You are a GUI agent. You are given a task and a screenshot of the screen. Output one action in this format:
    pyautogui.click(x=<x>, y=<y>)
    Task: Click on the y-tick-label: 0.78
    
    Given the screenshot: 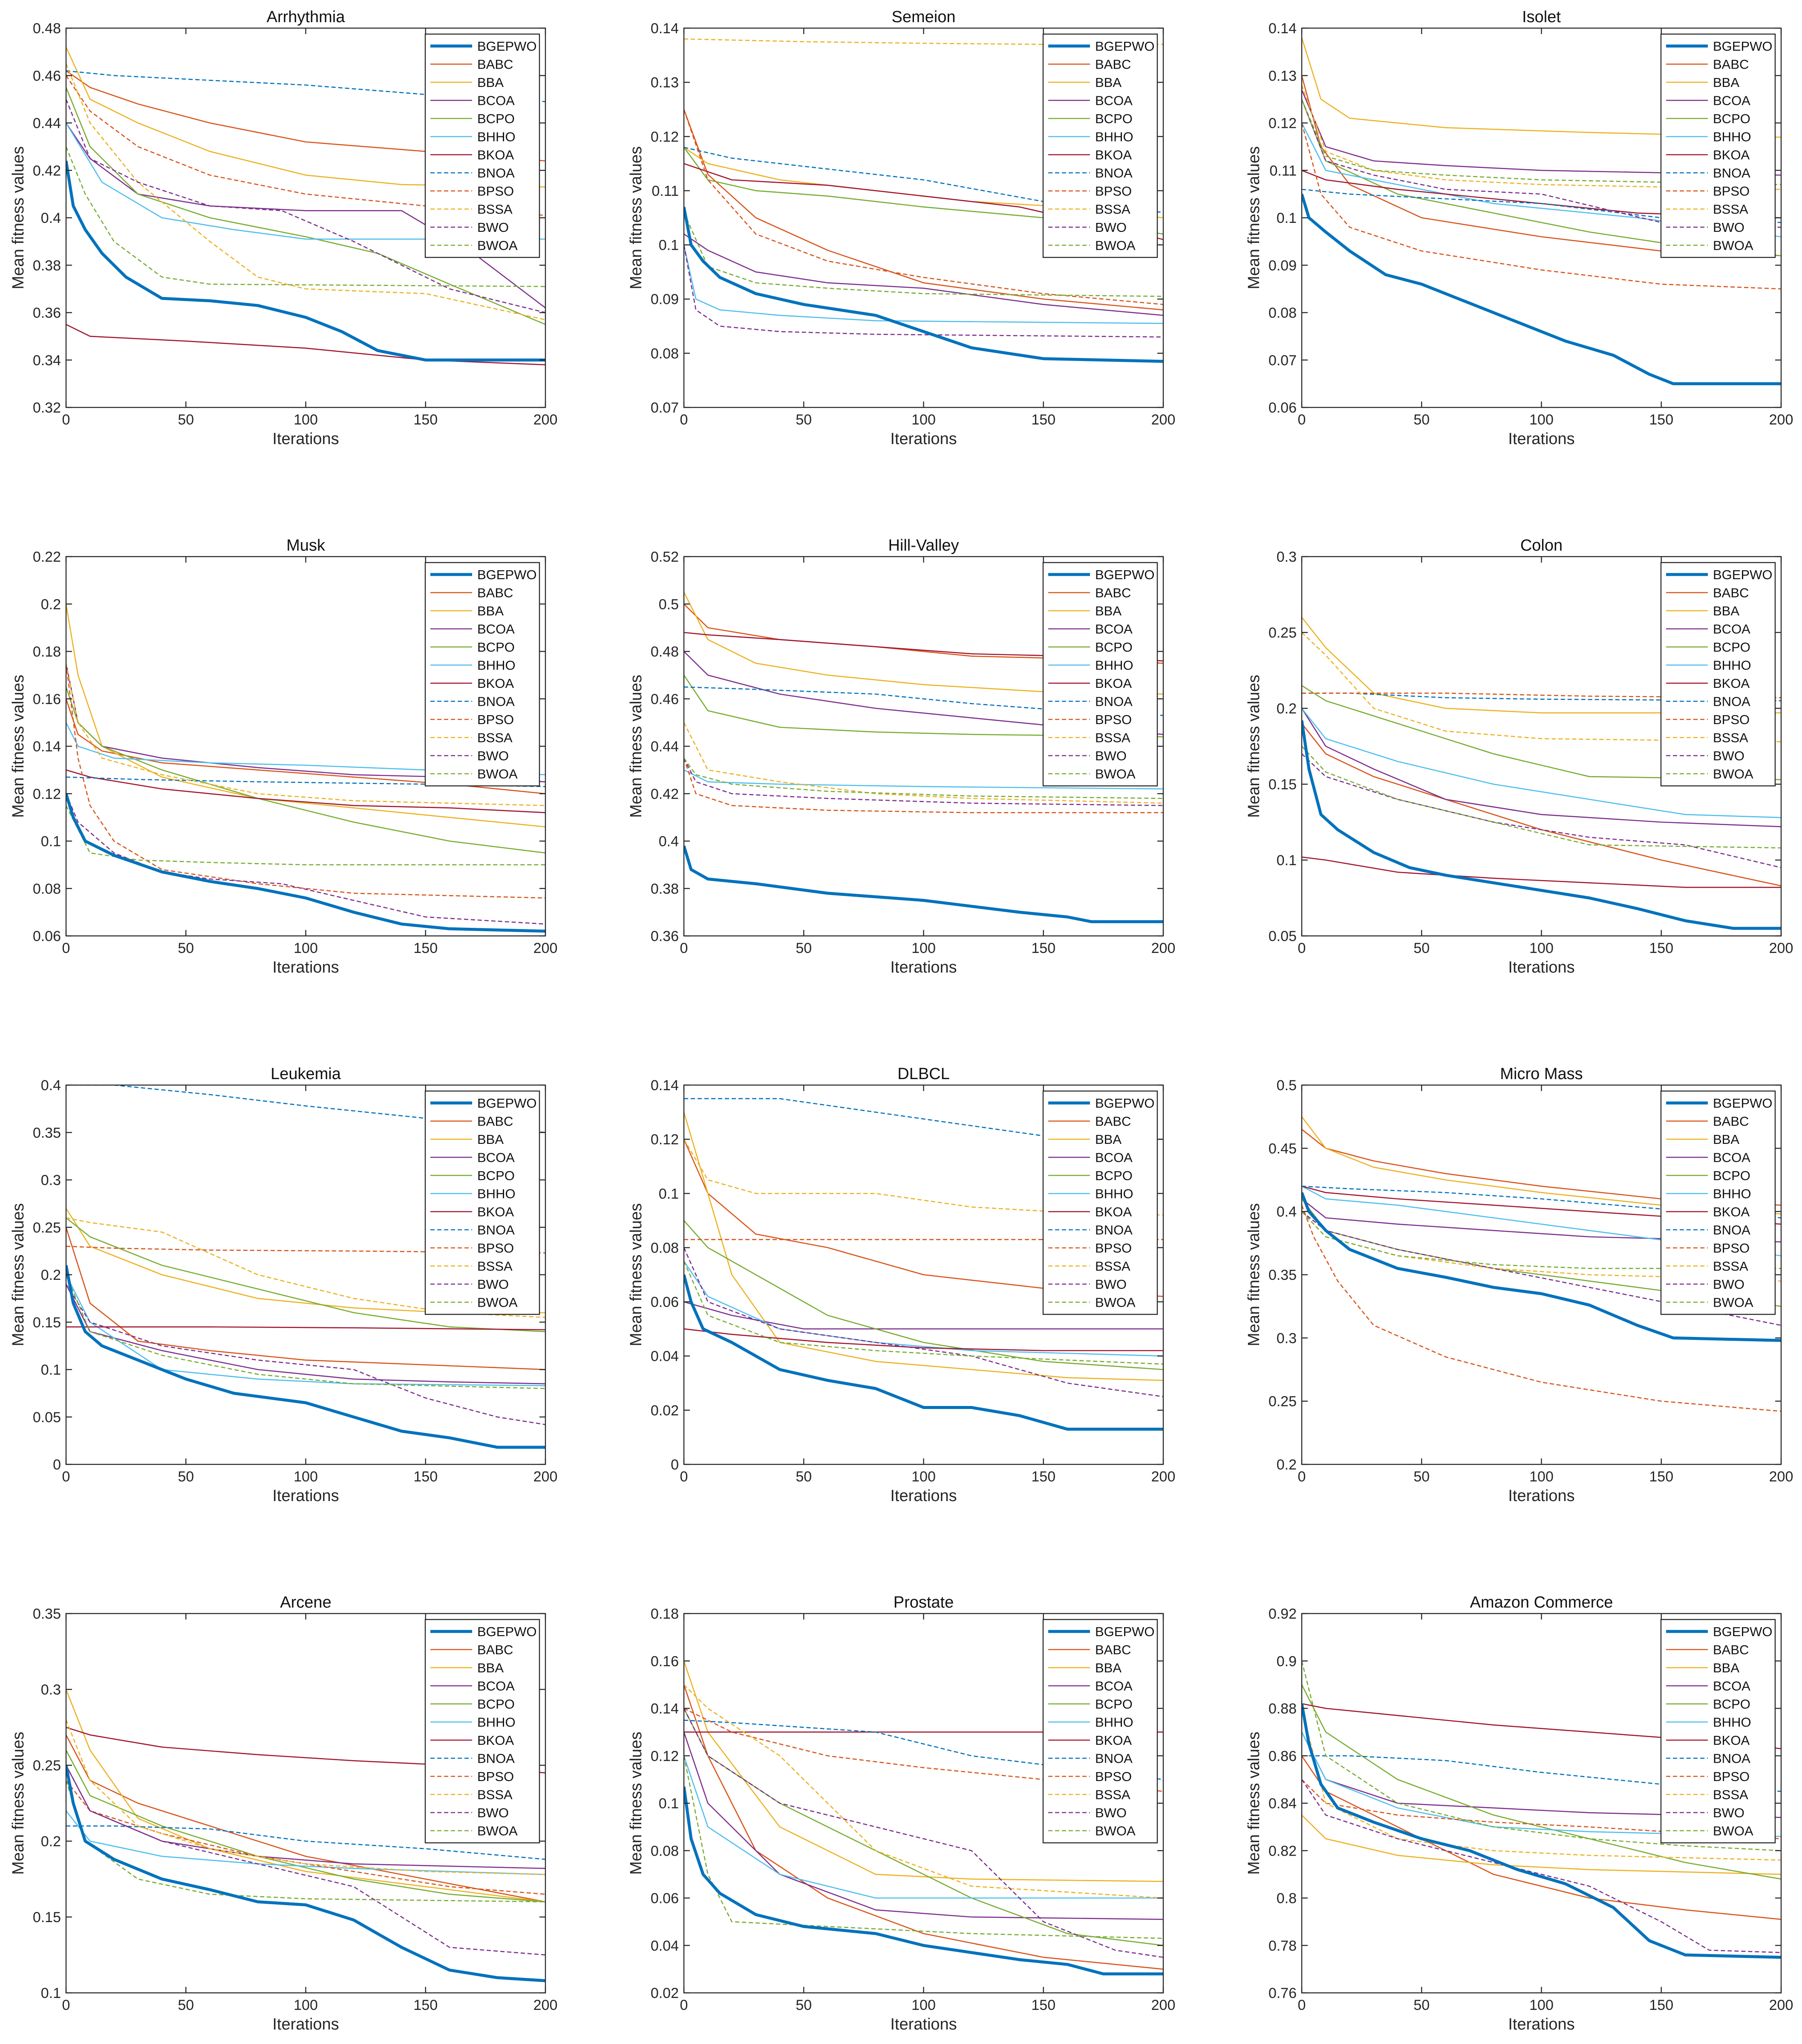 What is the action you would take?
    pyautogui.click(x=1283, y=1946)
    